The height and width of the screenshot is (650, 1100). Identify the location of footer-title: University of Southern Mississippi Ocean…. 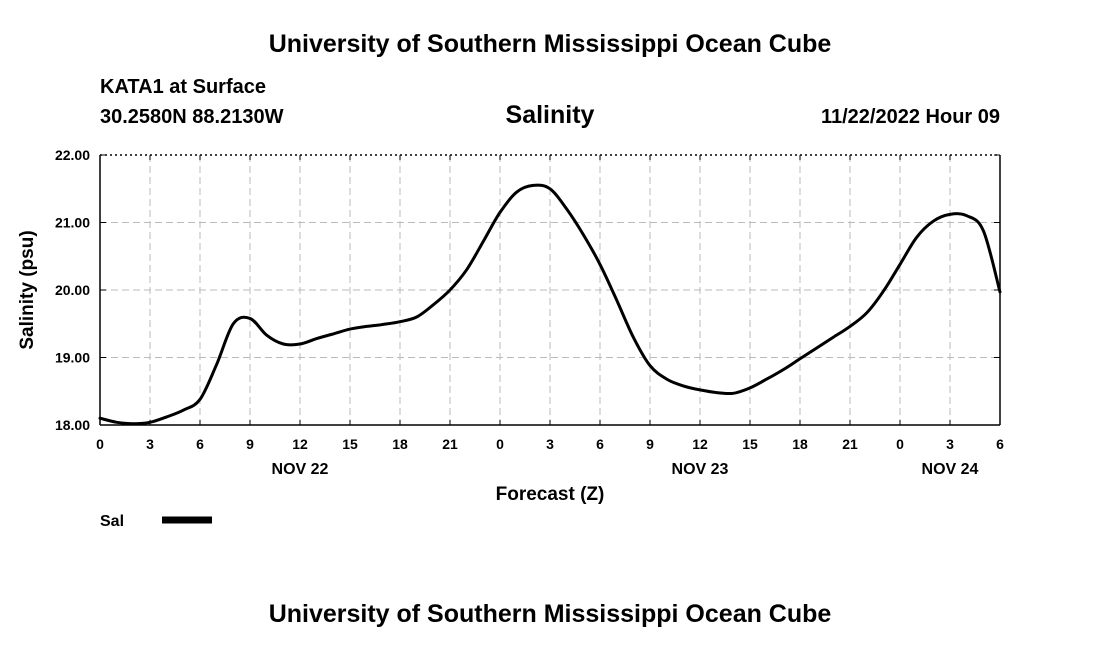
(550, 614).